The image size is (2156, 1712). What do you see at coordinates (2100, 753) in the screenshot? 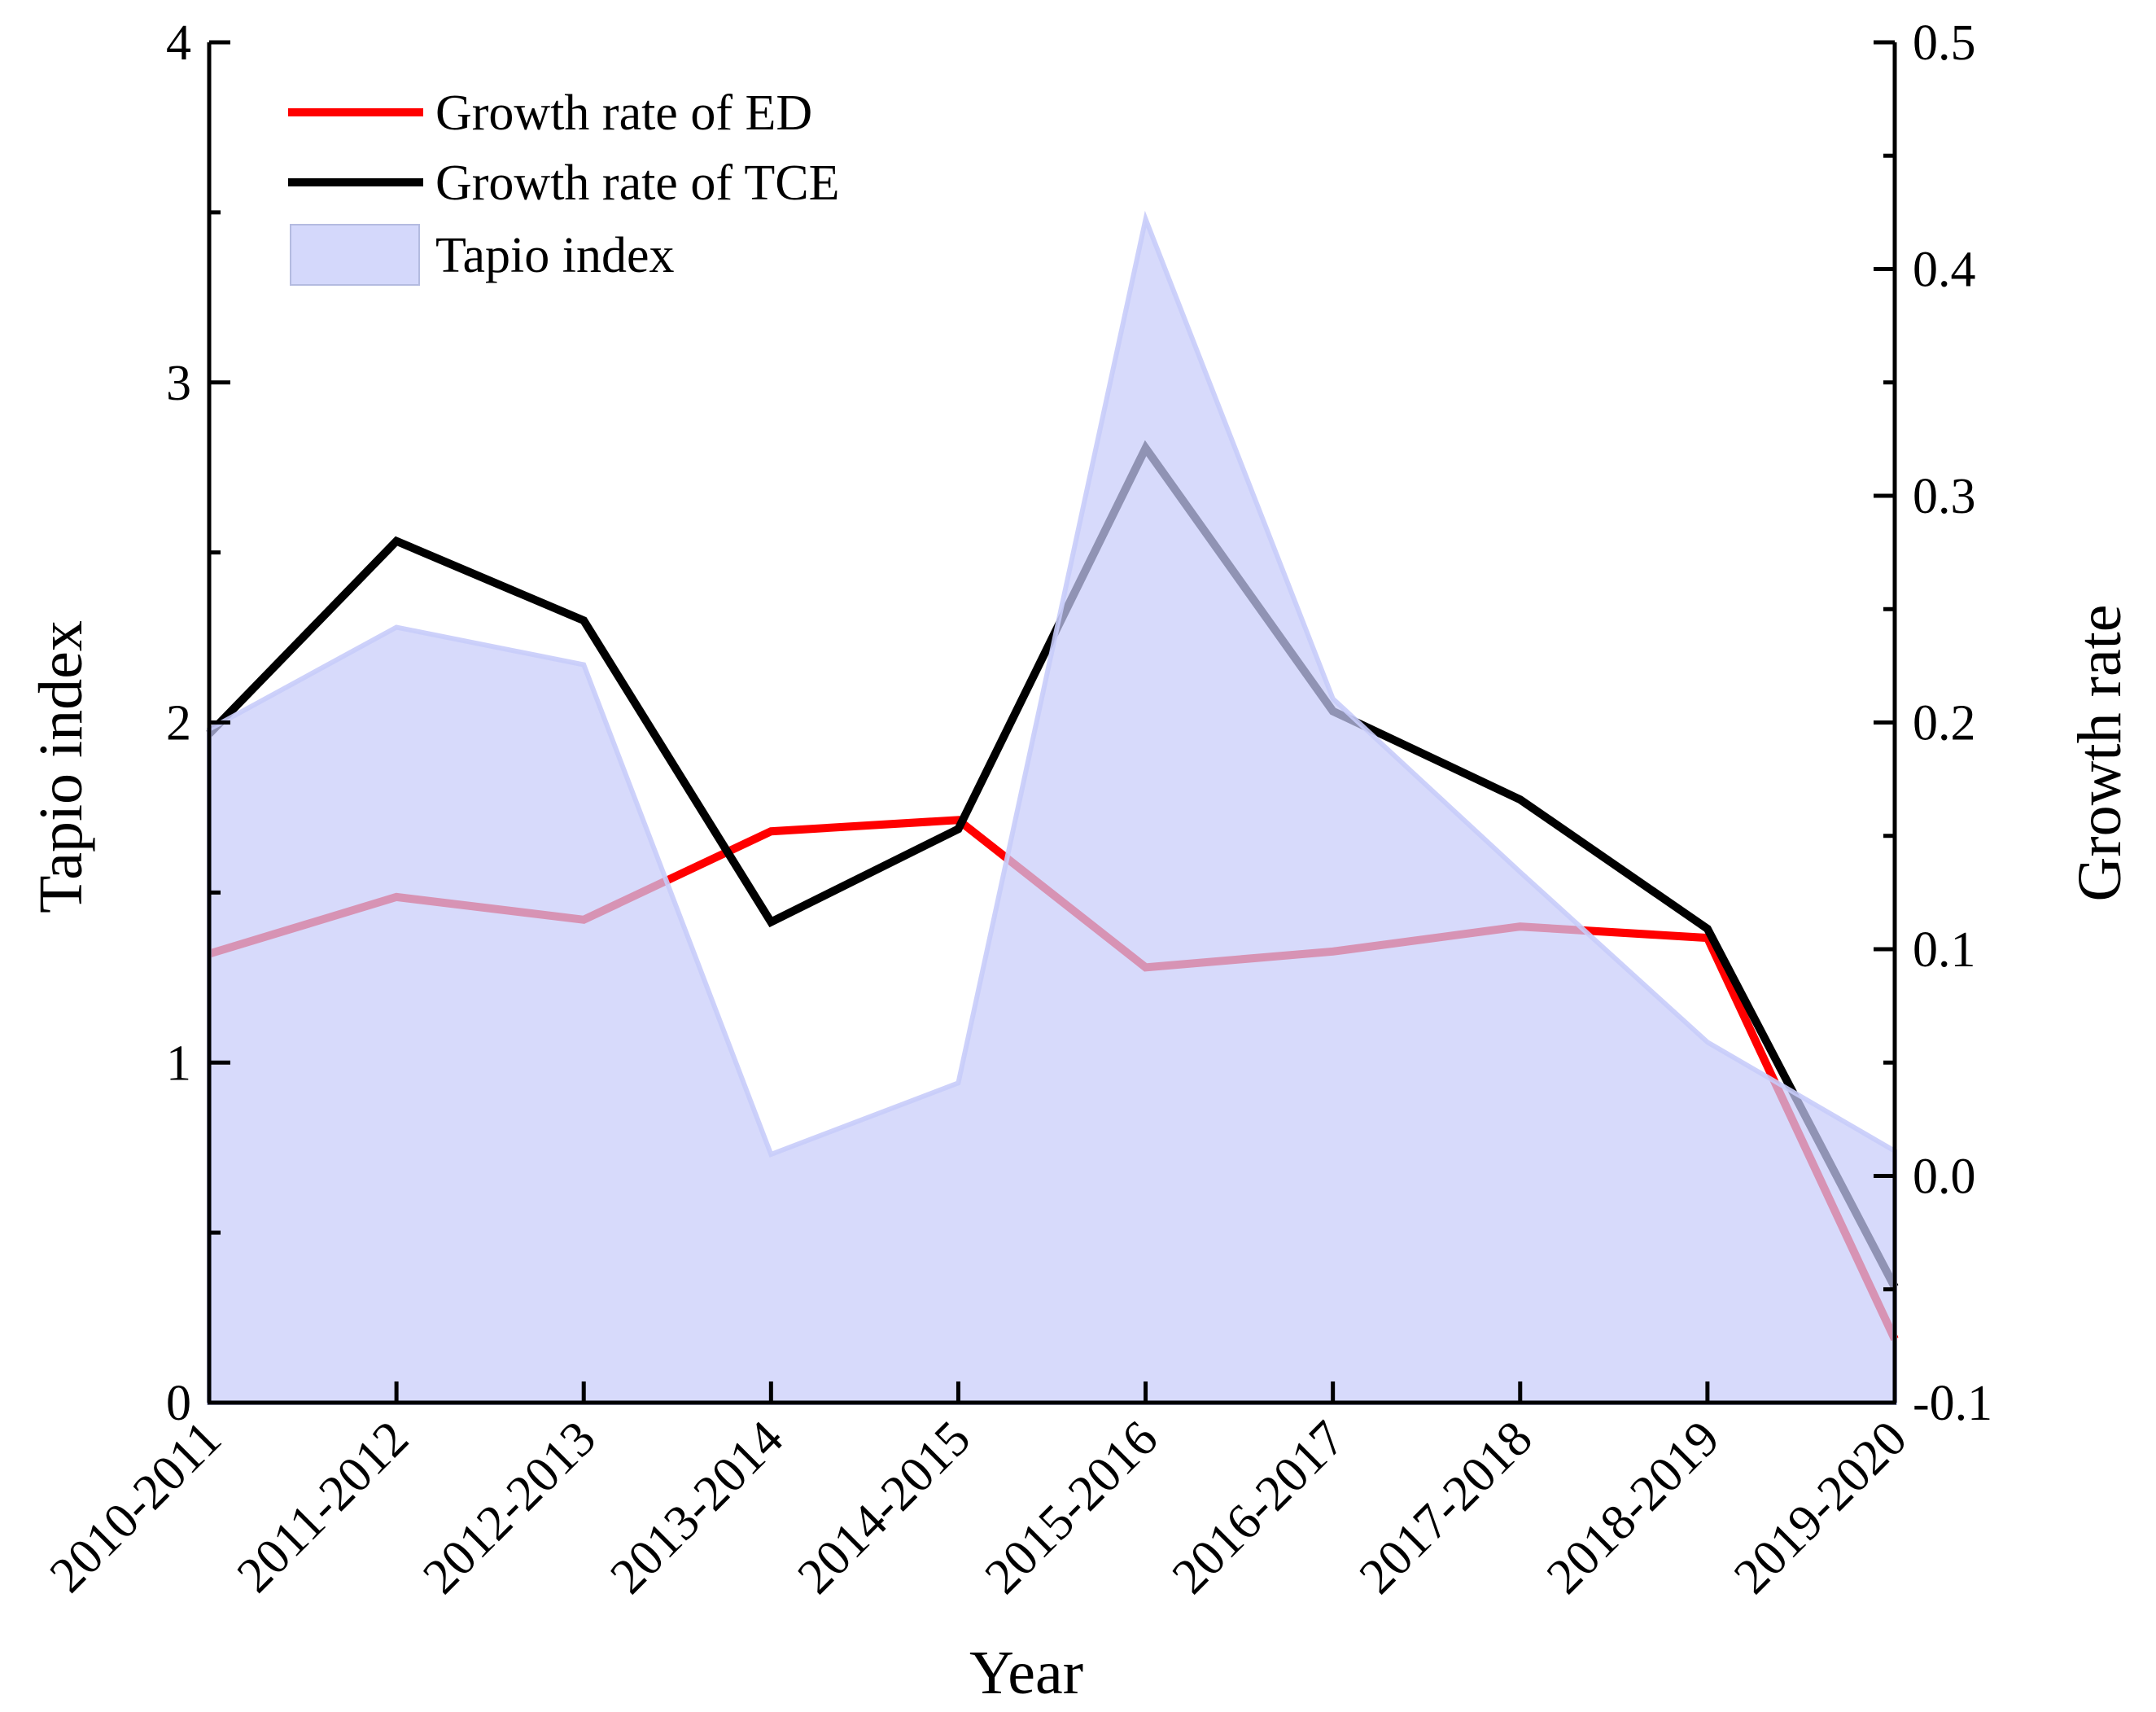
I see `right-axis-title: Growth rate` at bounding box center [2100, 753].